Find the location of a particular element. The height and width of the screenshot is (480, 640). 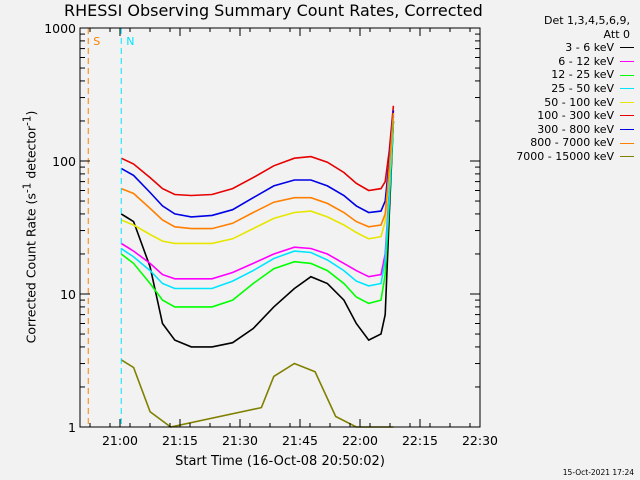

legend-label: 50 - 100 keV is located at coordinates (579, 102).